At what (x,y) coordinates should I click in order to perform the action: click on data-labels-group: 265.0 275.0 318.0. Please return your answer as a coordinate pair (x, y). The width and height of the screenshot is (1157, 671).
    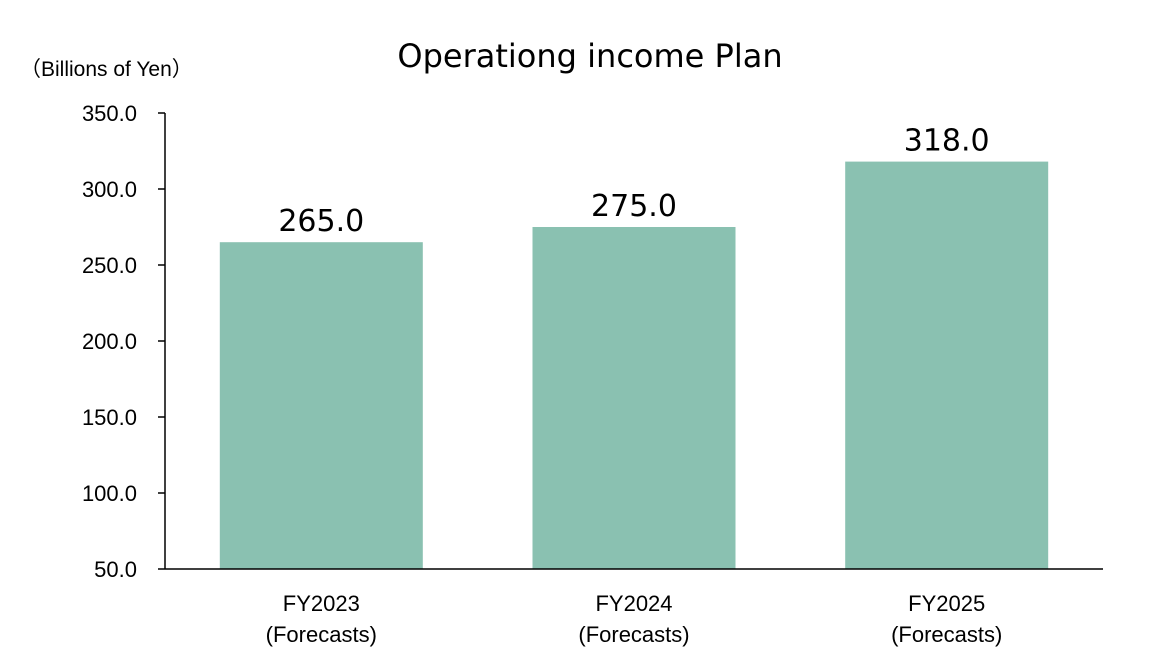
    Looking at the image, I should click on (633, 182).